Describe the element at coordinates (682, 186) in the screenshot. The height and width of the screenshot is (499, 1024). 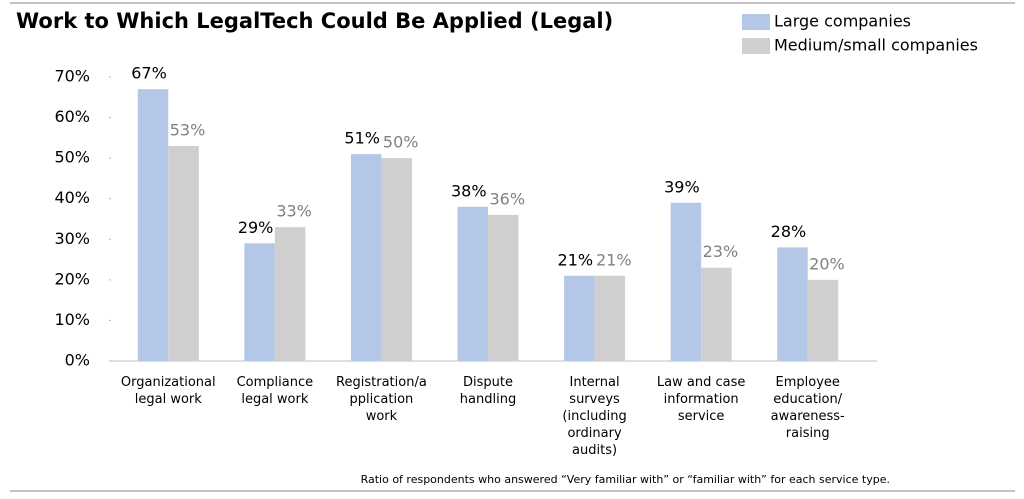
I see `value-label: 39%` at that location.